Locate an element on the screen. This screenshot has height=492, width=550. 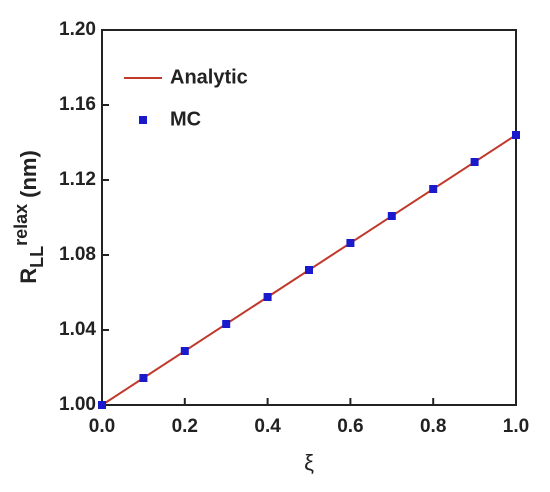
x-tick-label: 0.2 is located at coordinates (185, 426).